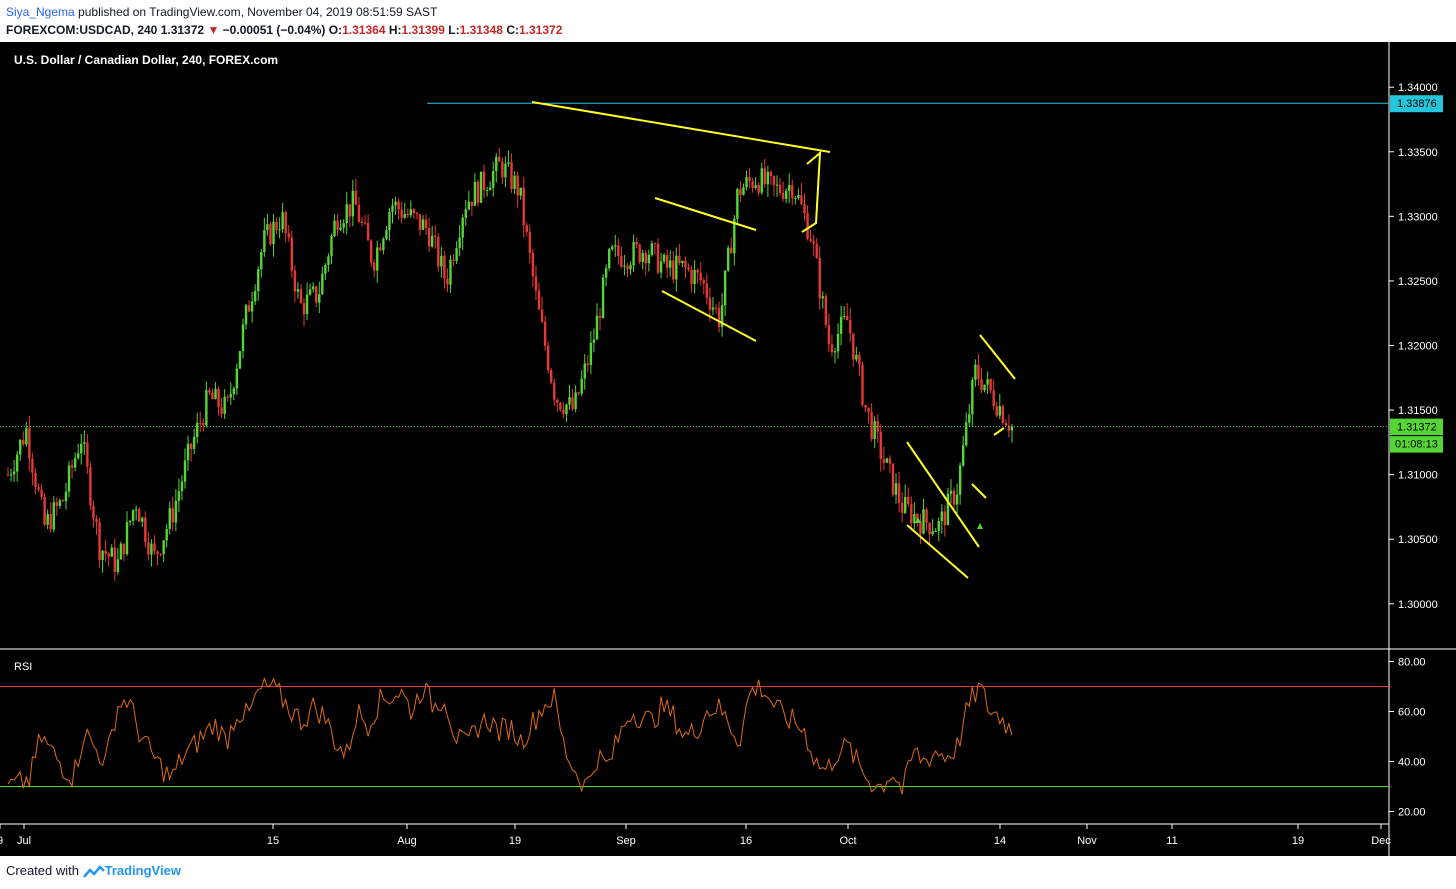  I want to click on tradingview-logo-icon, so click(93, 871).